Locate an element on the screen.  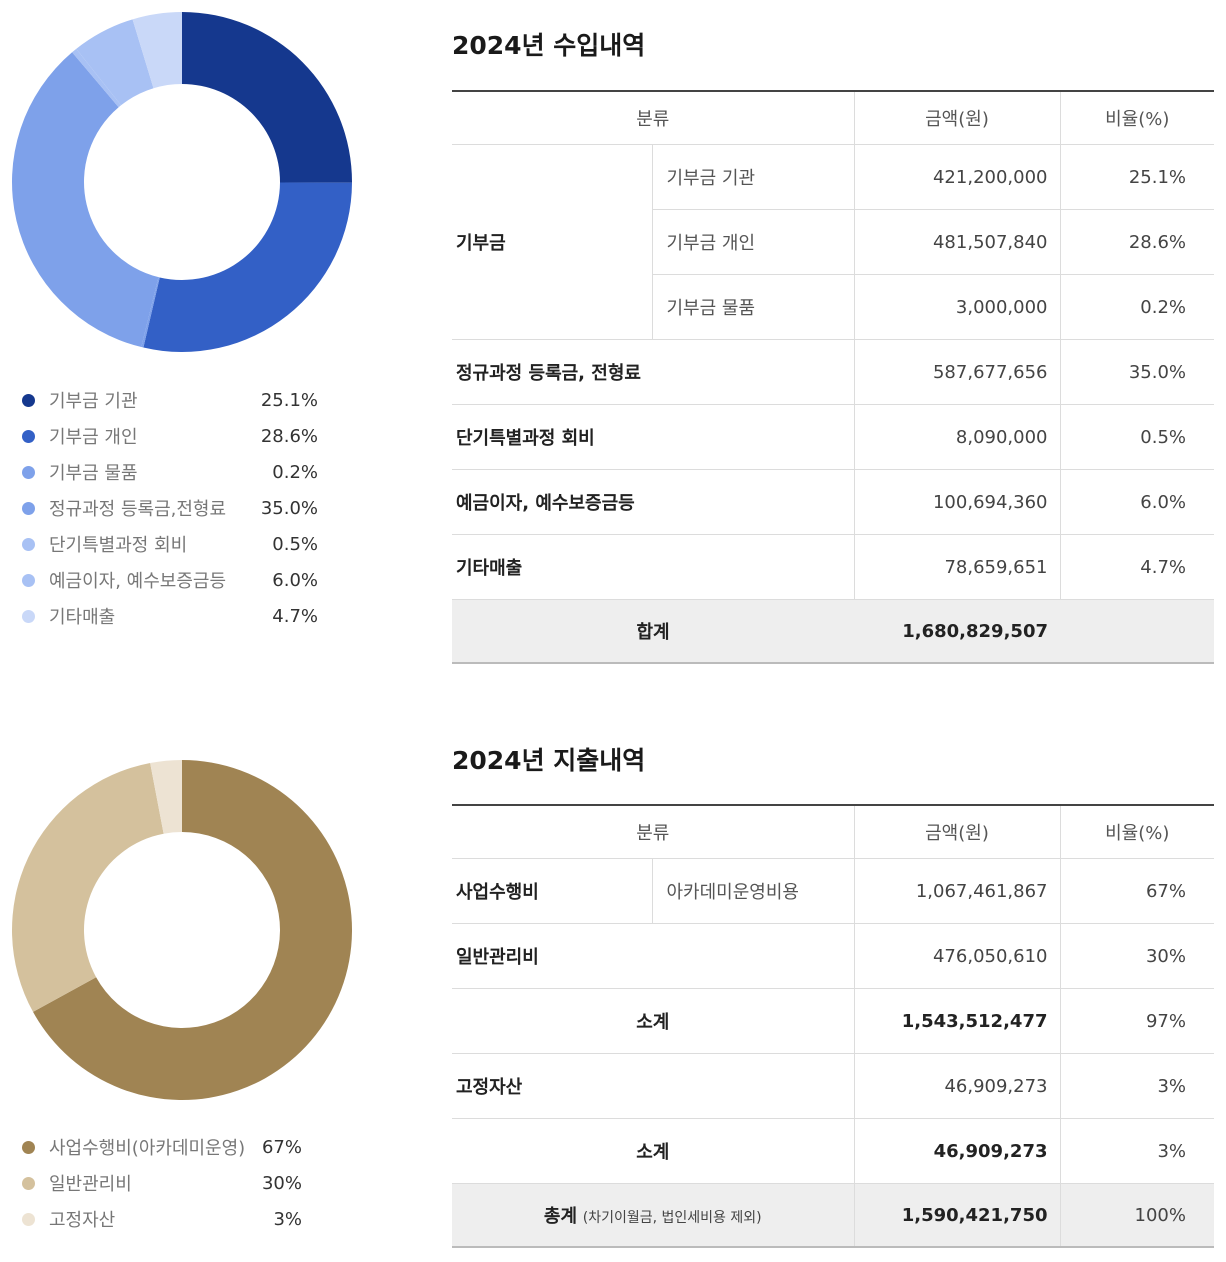
legend-value: 0.5% is located at coordinates (295, 544).